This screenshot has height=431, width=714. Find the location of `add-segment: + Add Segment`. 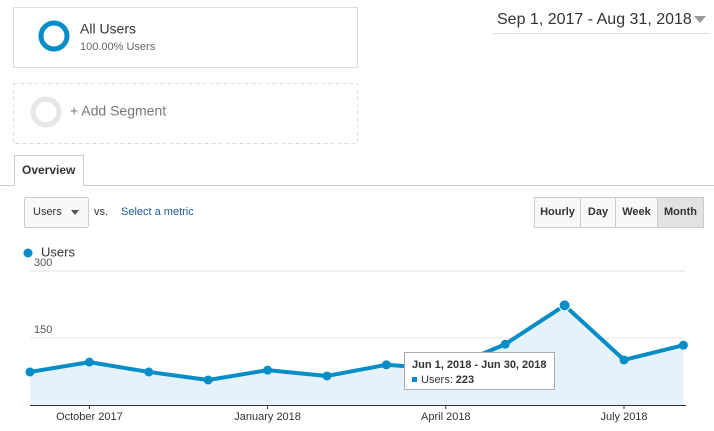

add-segment: + Add Segment is located at coordinates (118, 111).